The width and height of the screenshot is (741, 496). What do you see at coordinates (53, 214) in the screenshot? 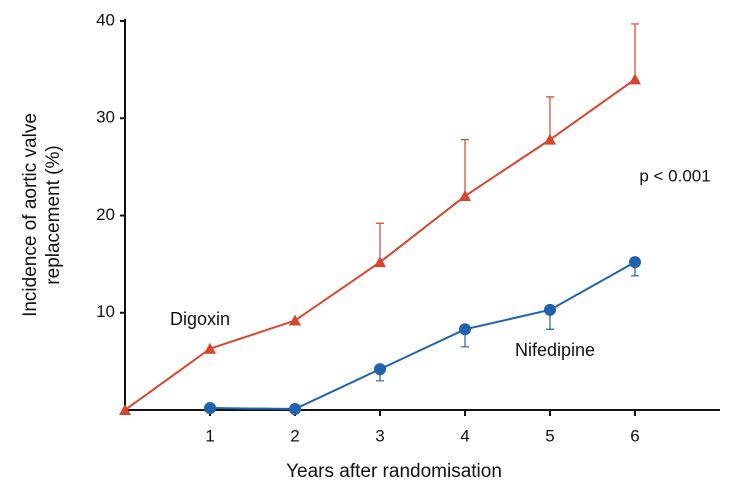
I see `y-axis-label: replacement (%)` at bounding box center [53, 214].